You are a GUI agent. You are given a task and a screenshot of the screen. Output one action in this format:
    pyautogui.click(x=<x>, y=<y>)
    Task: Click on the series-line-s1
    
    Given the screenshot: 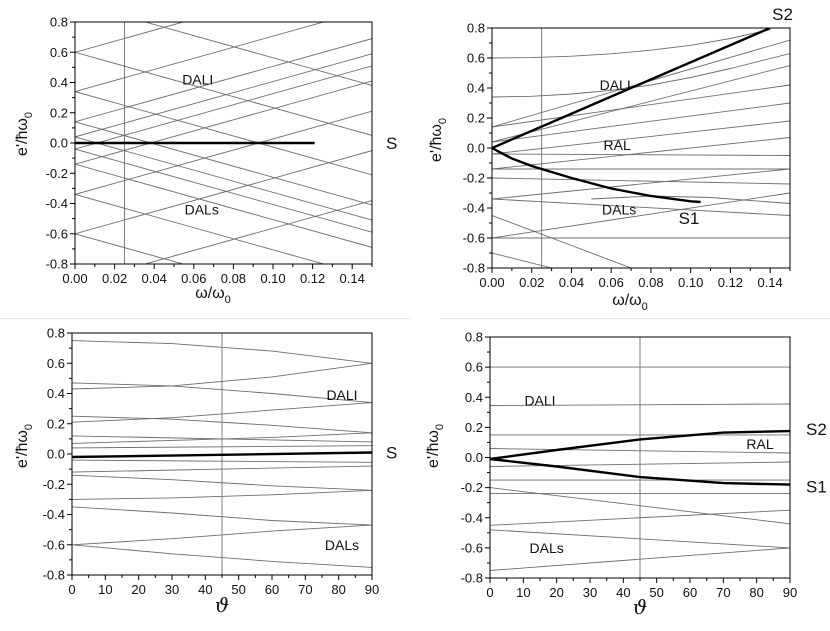 What is the action you would take?
    pyautogui.click(x=596, y=175)
    